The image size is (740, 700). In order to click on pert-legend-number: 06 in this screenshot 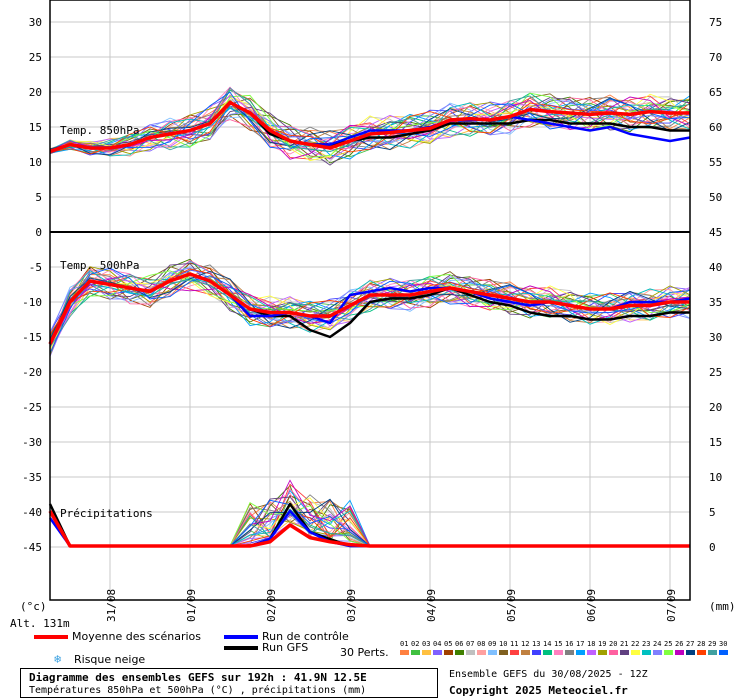, I will do `click(459, 644)`.